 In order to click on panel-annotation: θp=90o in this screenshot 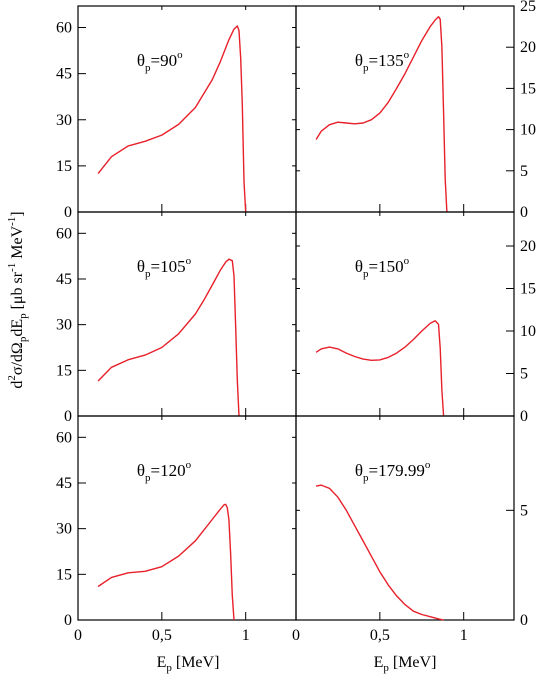, I will do `click(160, 61)`.